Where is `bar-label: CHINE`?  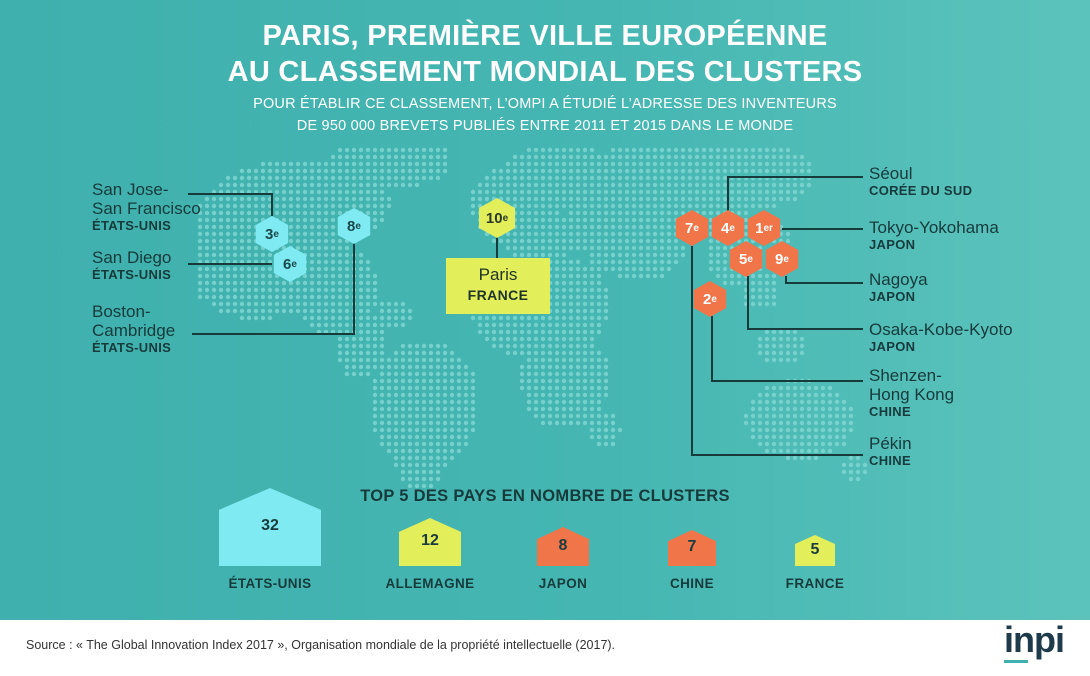
bar-label: CHINE is located at coordinates (691, 583).